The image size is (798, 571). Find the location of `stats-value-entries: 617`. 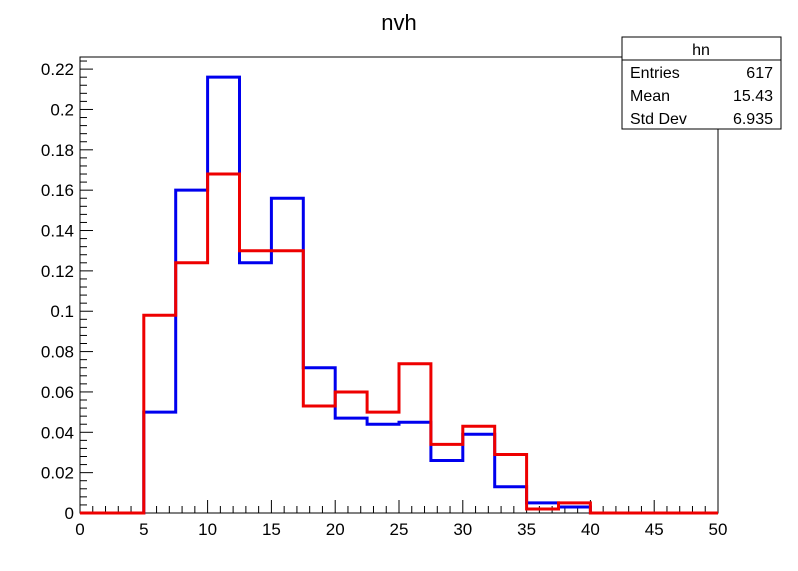

stats-value-entries: 617 is located at coordinates (759, 73).